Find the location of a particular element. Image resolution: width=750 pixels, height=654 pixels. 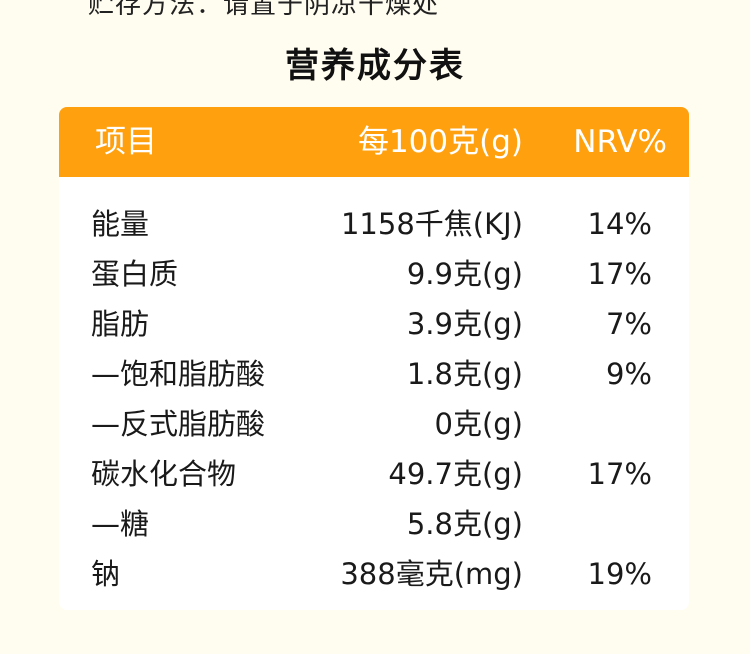

row-value: 5.8克(g) is located at coordinates (464, 524).